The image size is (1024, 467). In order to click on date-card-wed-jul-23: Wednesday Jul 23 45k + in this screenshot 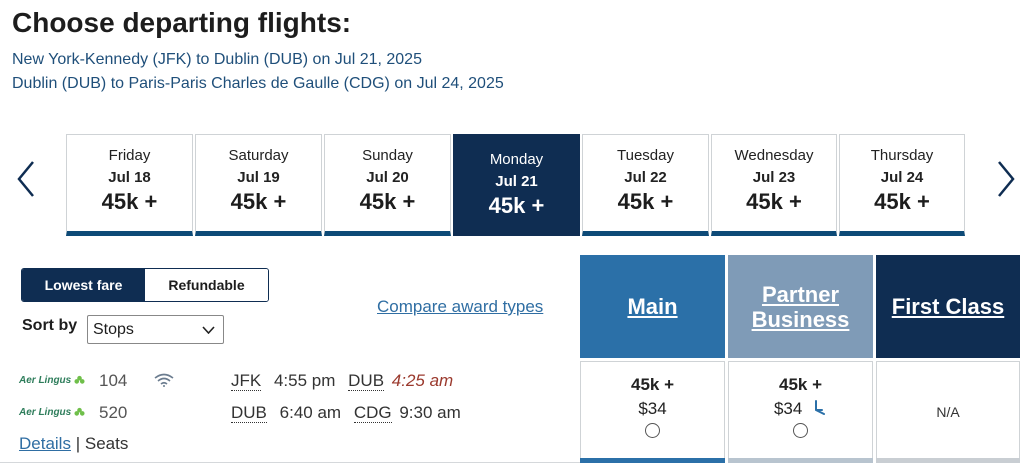, I will do `click(774, 185)`.